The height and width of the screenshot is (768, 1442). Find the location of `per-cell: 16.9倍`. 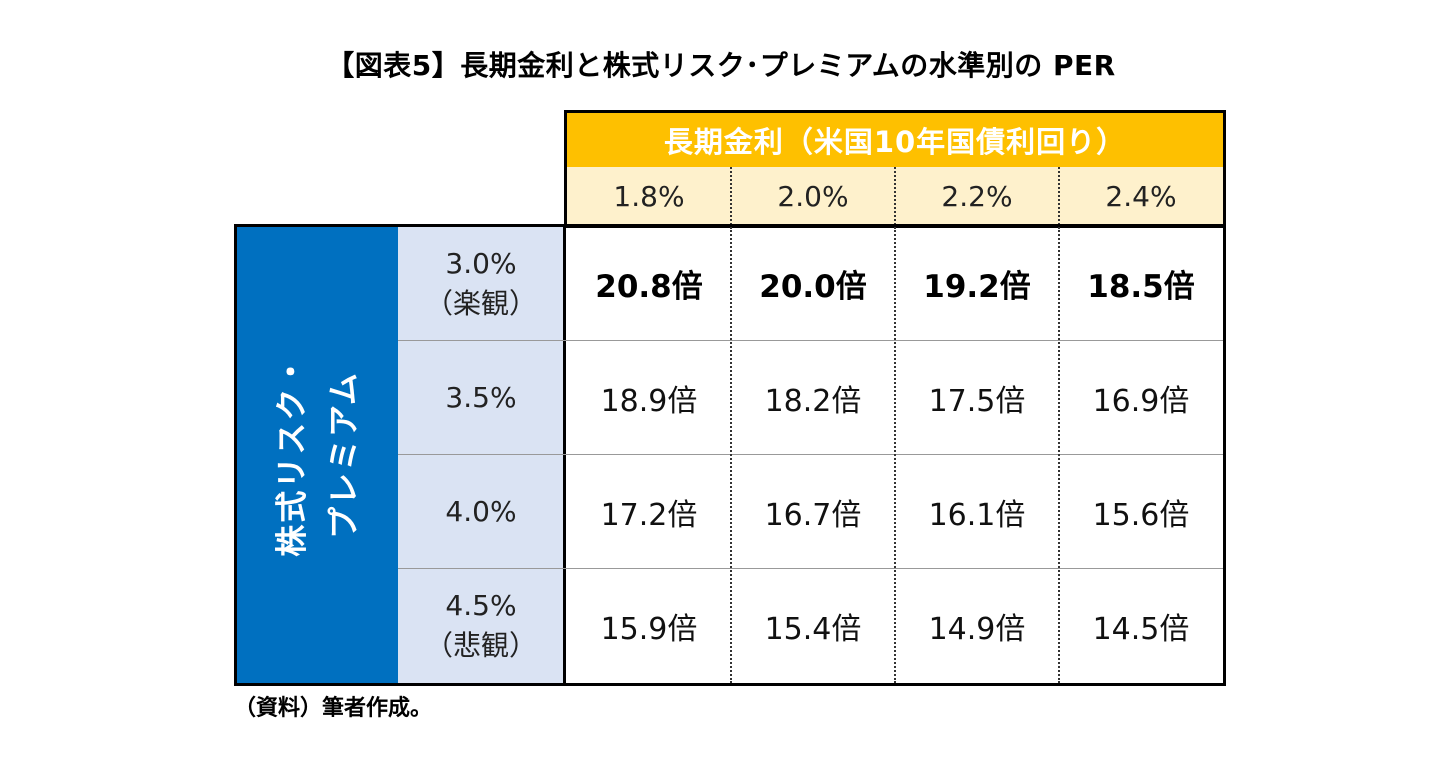

per-cell: 16.9倍 is located at coordinates (1141, 401).